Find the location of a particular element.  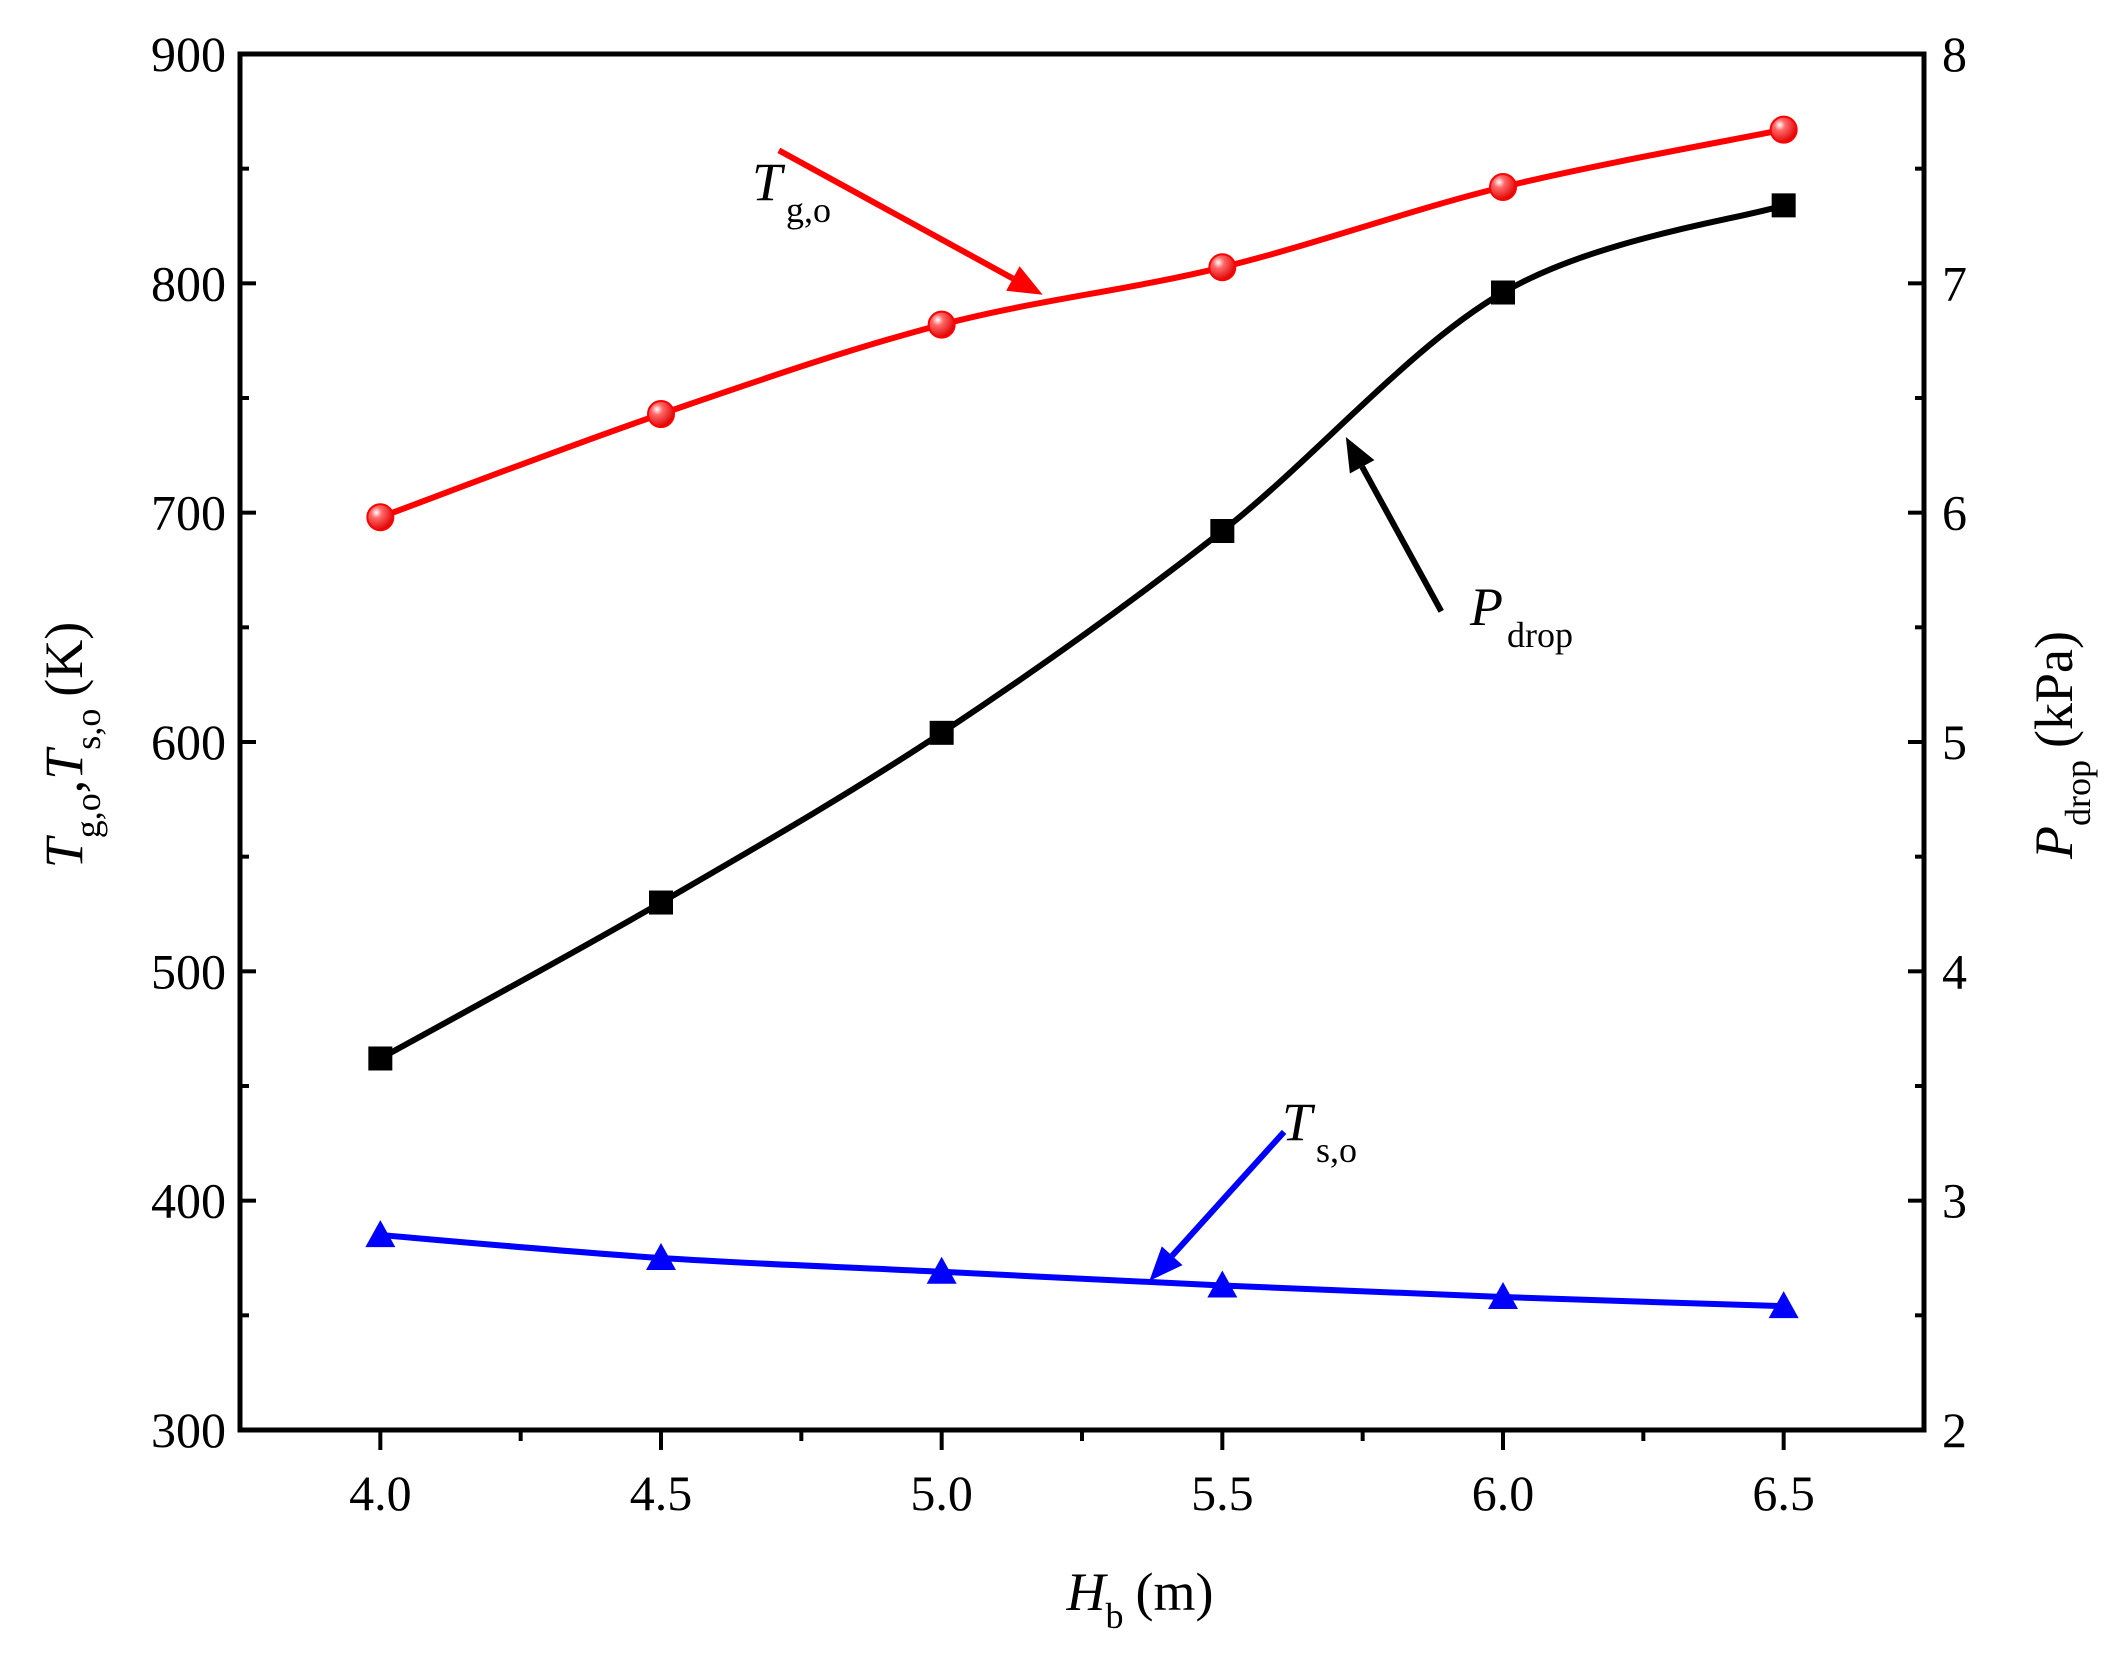

arrow-p-drop is located at coordinates (1394, 524).